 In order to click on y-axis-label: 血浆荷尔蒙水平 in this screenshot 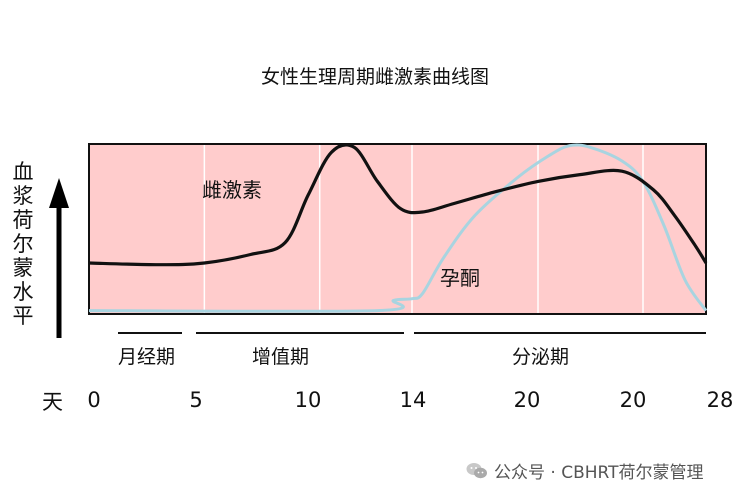, I will do `click(23, 244)`.